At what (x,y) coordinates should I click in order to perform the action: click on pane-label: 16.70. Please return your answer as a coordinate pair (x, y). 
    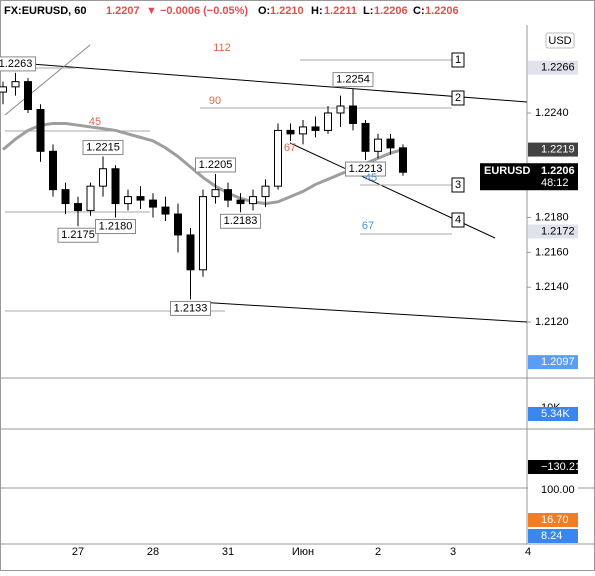
    Looking at the image, I should click on (555, 520).